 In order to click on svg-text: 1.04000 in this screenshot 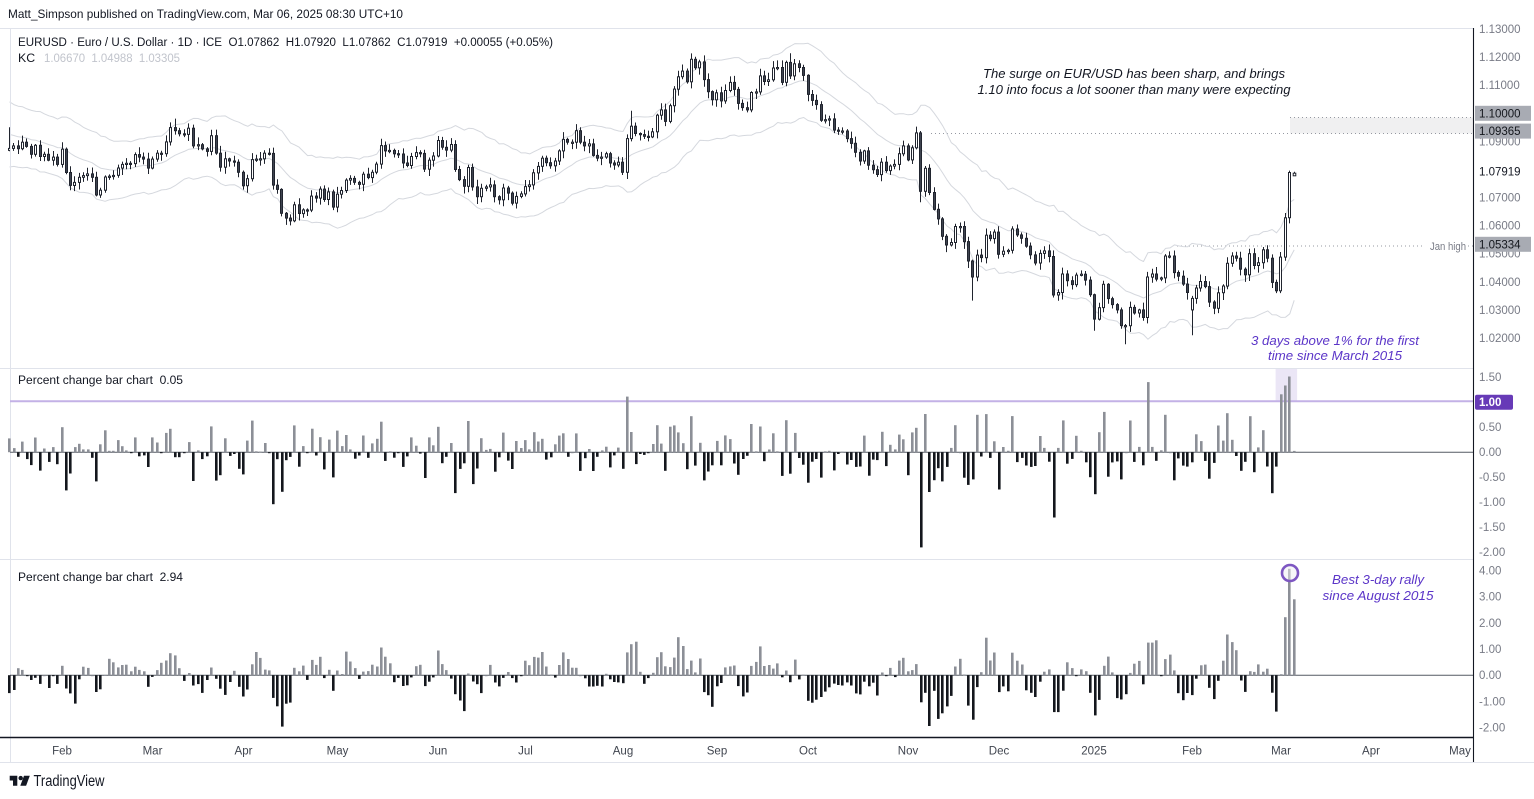, I will do `click(1500, 283)`.